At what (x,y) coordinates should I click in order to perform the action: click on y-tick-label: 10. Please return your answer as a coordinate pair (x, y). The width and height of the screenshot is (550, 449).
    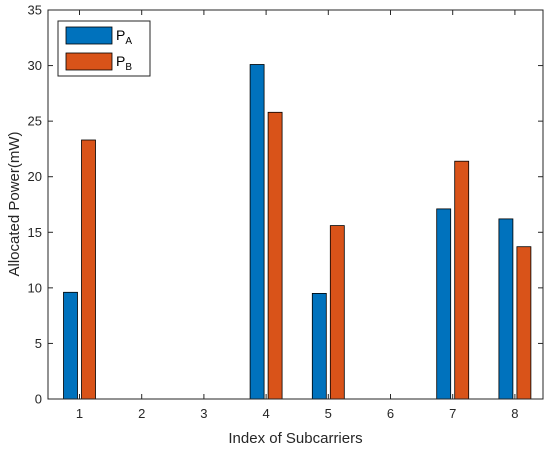
    Looking at the image, I should click on (35, 287).